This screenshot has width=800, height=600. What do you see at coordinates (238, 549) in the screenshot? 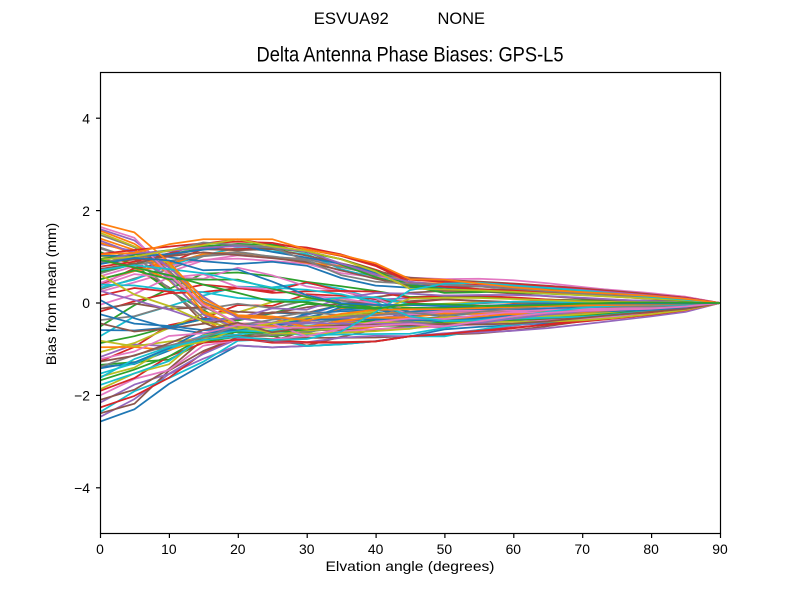
I see `svg-text: 20` at bounding box center [238, 549].